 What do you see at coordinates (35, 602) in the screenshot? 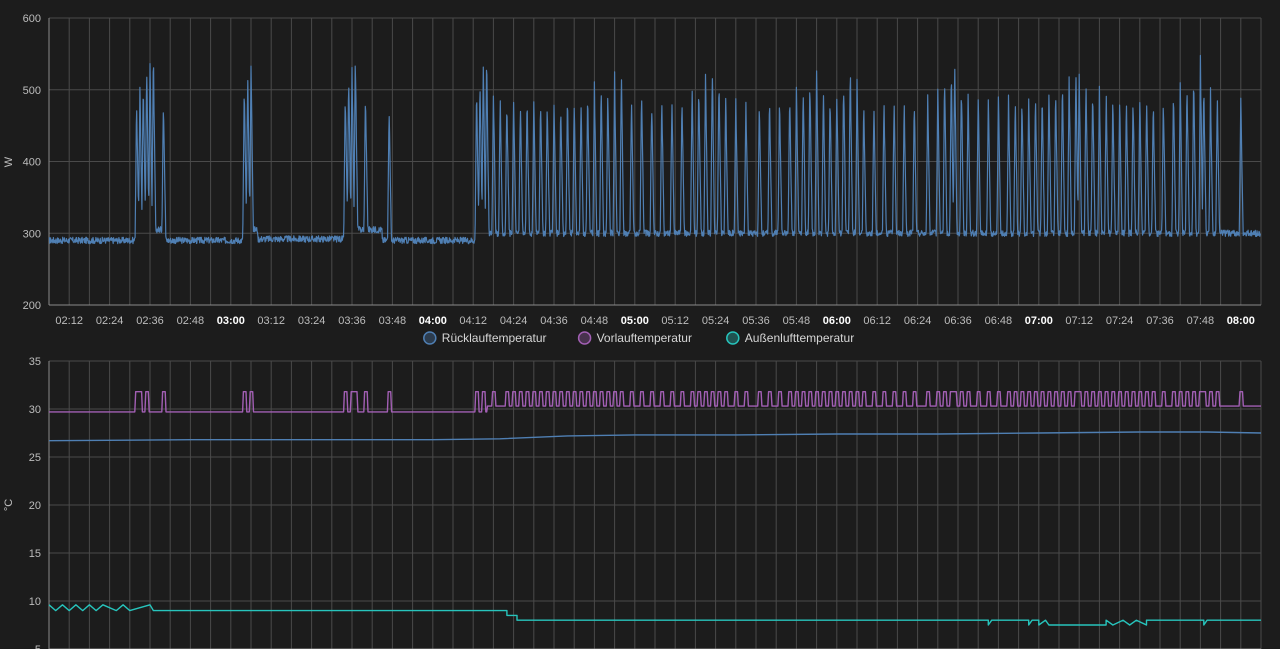
I see `y-tick-label: 10` at bounding box center [35, 602].